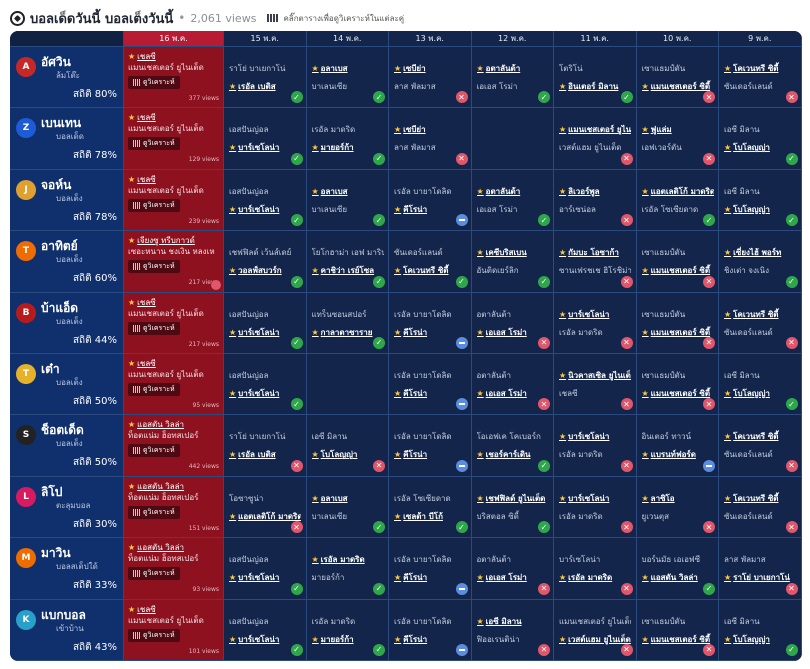  What do you see at coordinates (595, 200) in the screenshot?
I see `history-cell: ★ ลิเวอร์พูล อาร์เซน่อล ✕` at bounding box center [595, 200].